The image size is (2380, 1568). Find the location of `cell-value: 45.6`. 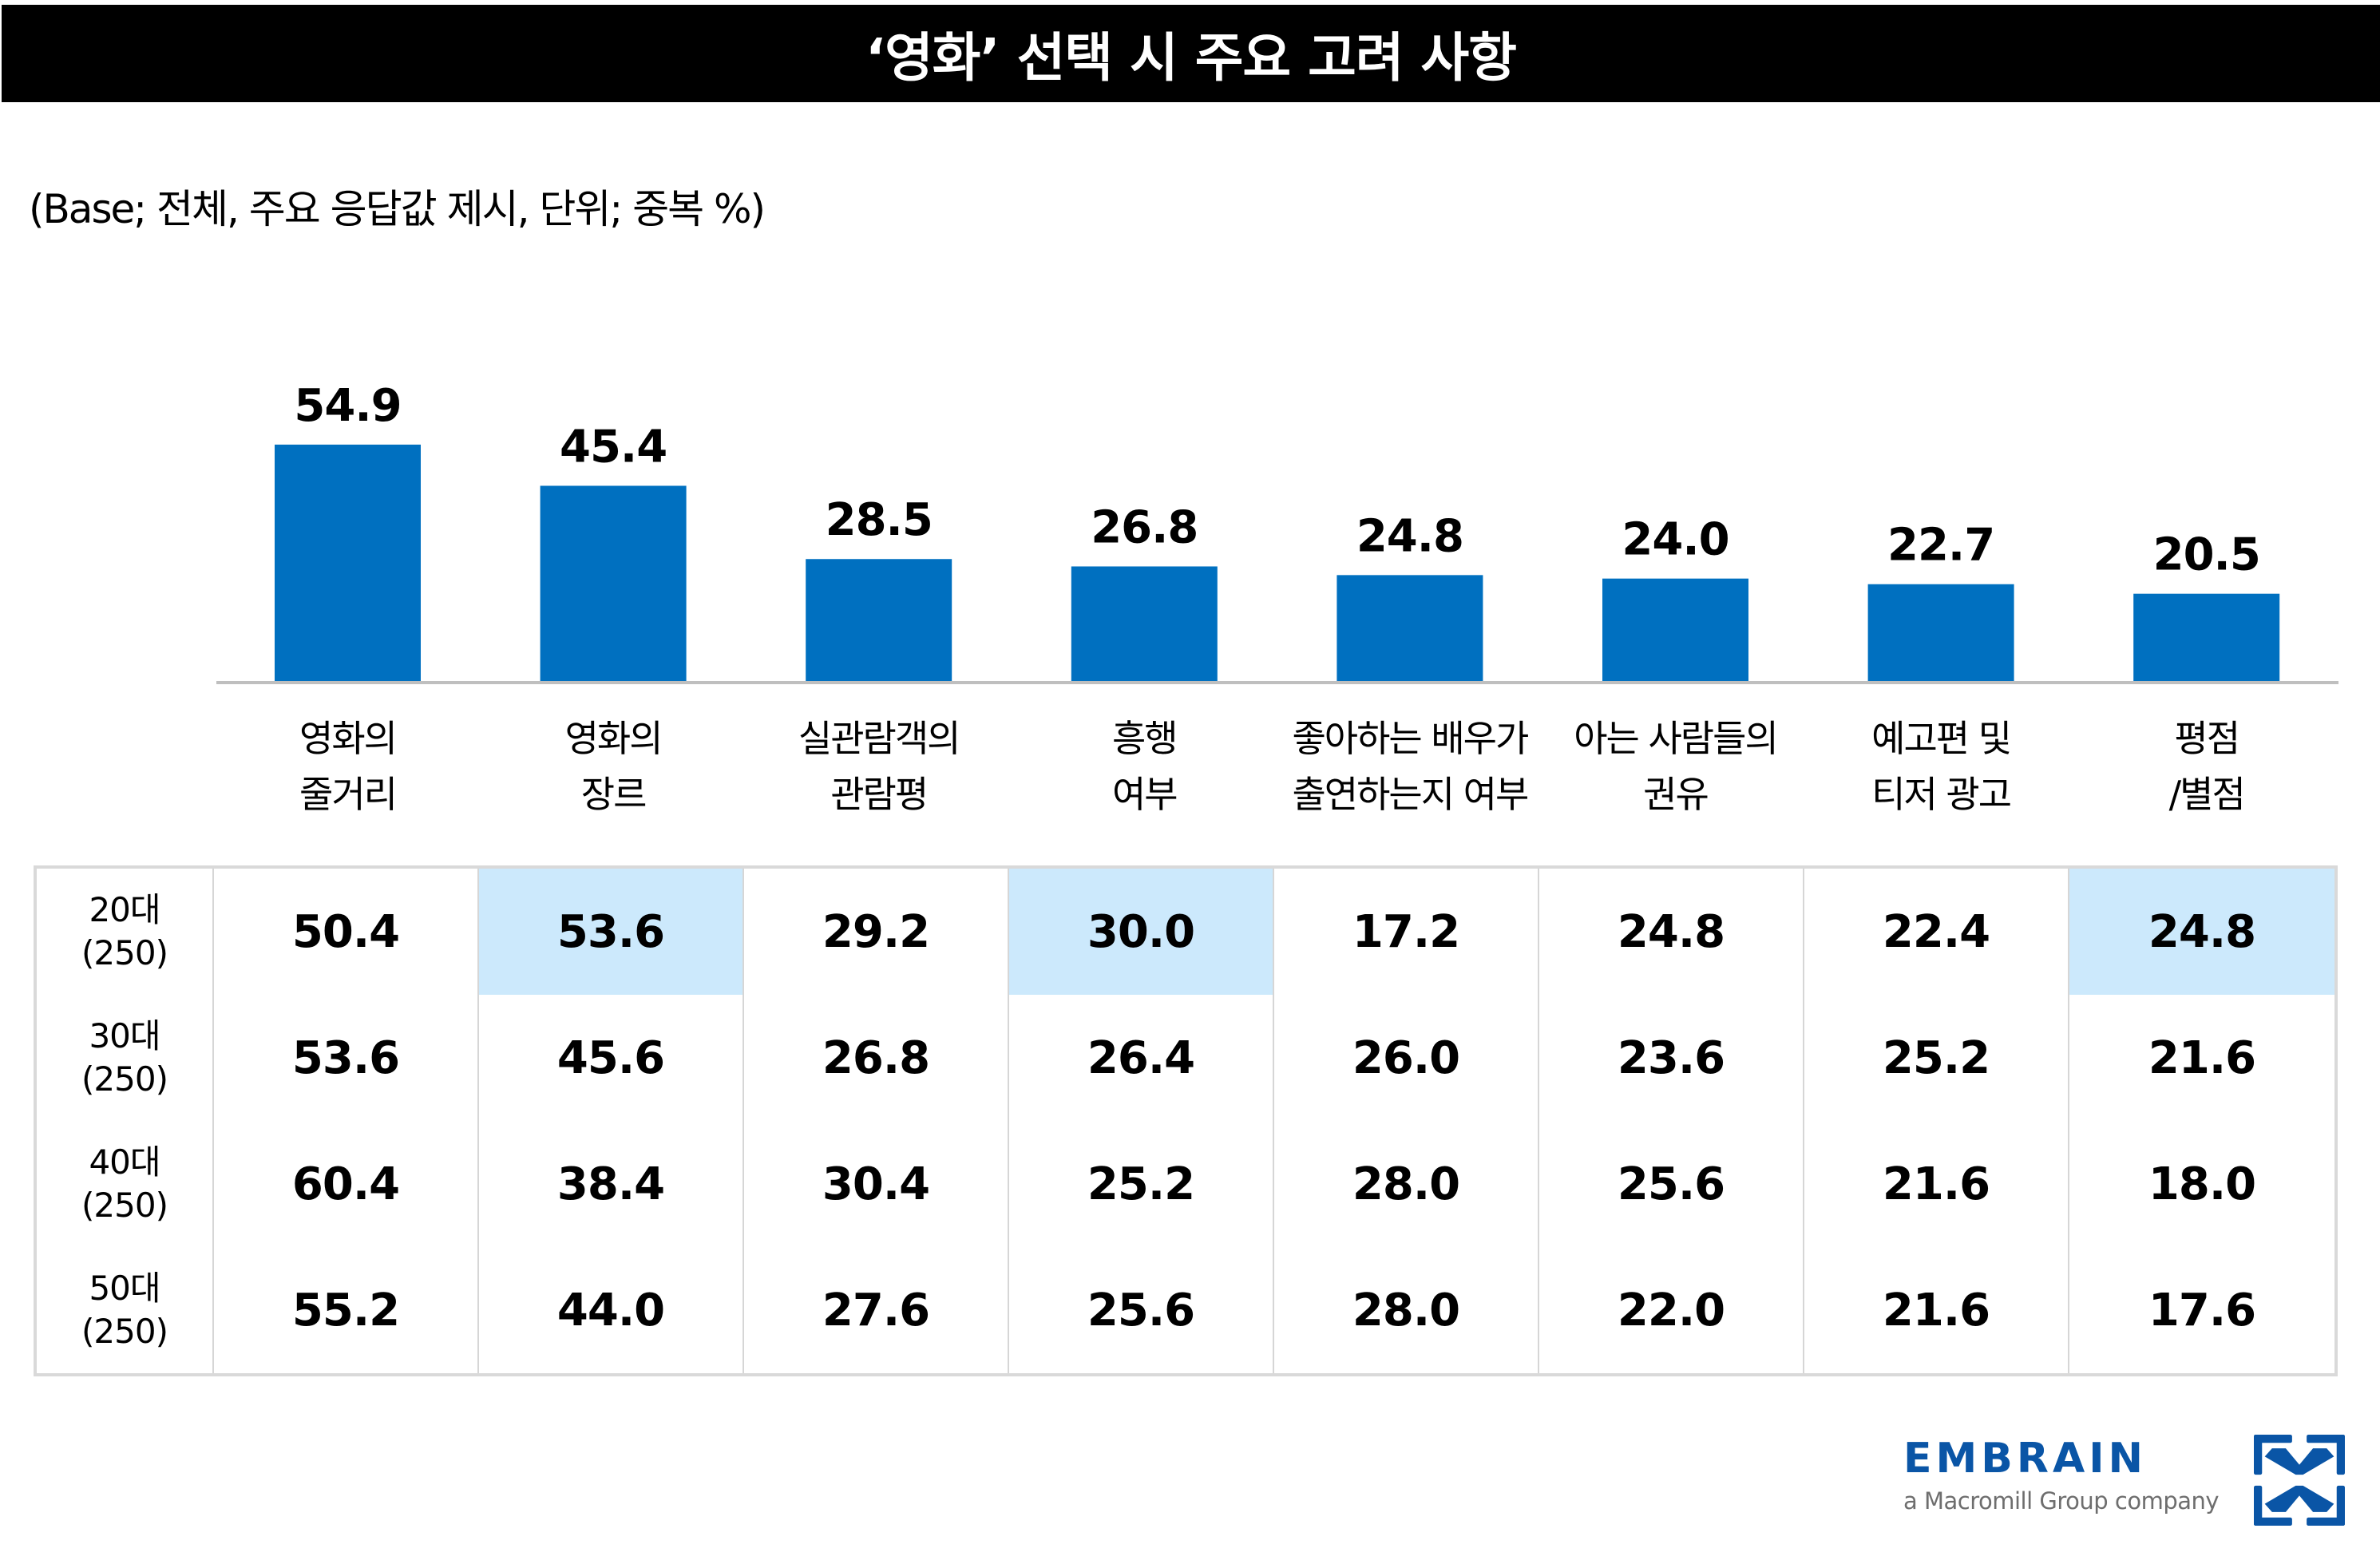

cell-value: 45.6 is located at coordinates (610, 1057).